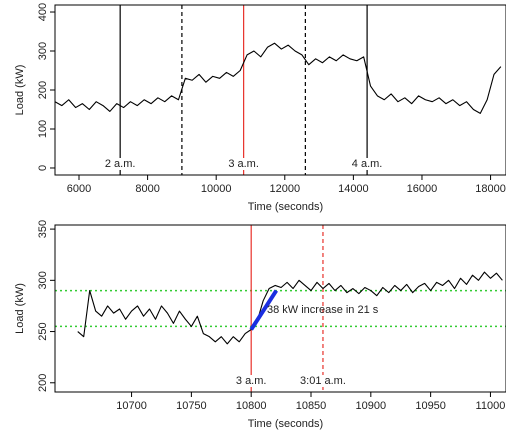  Describe the element at coordinates (43, 229) in the screenshot. I see `y-tick-label: 350` at that location.